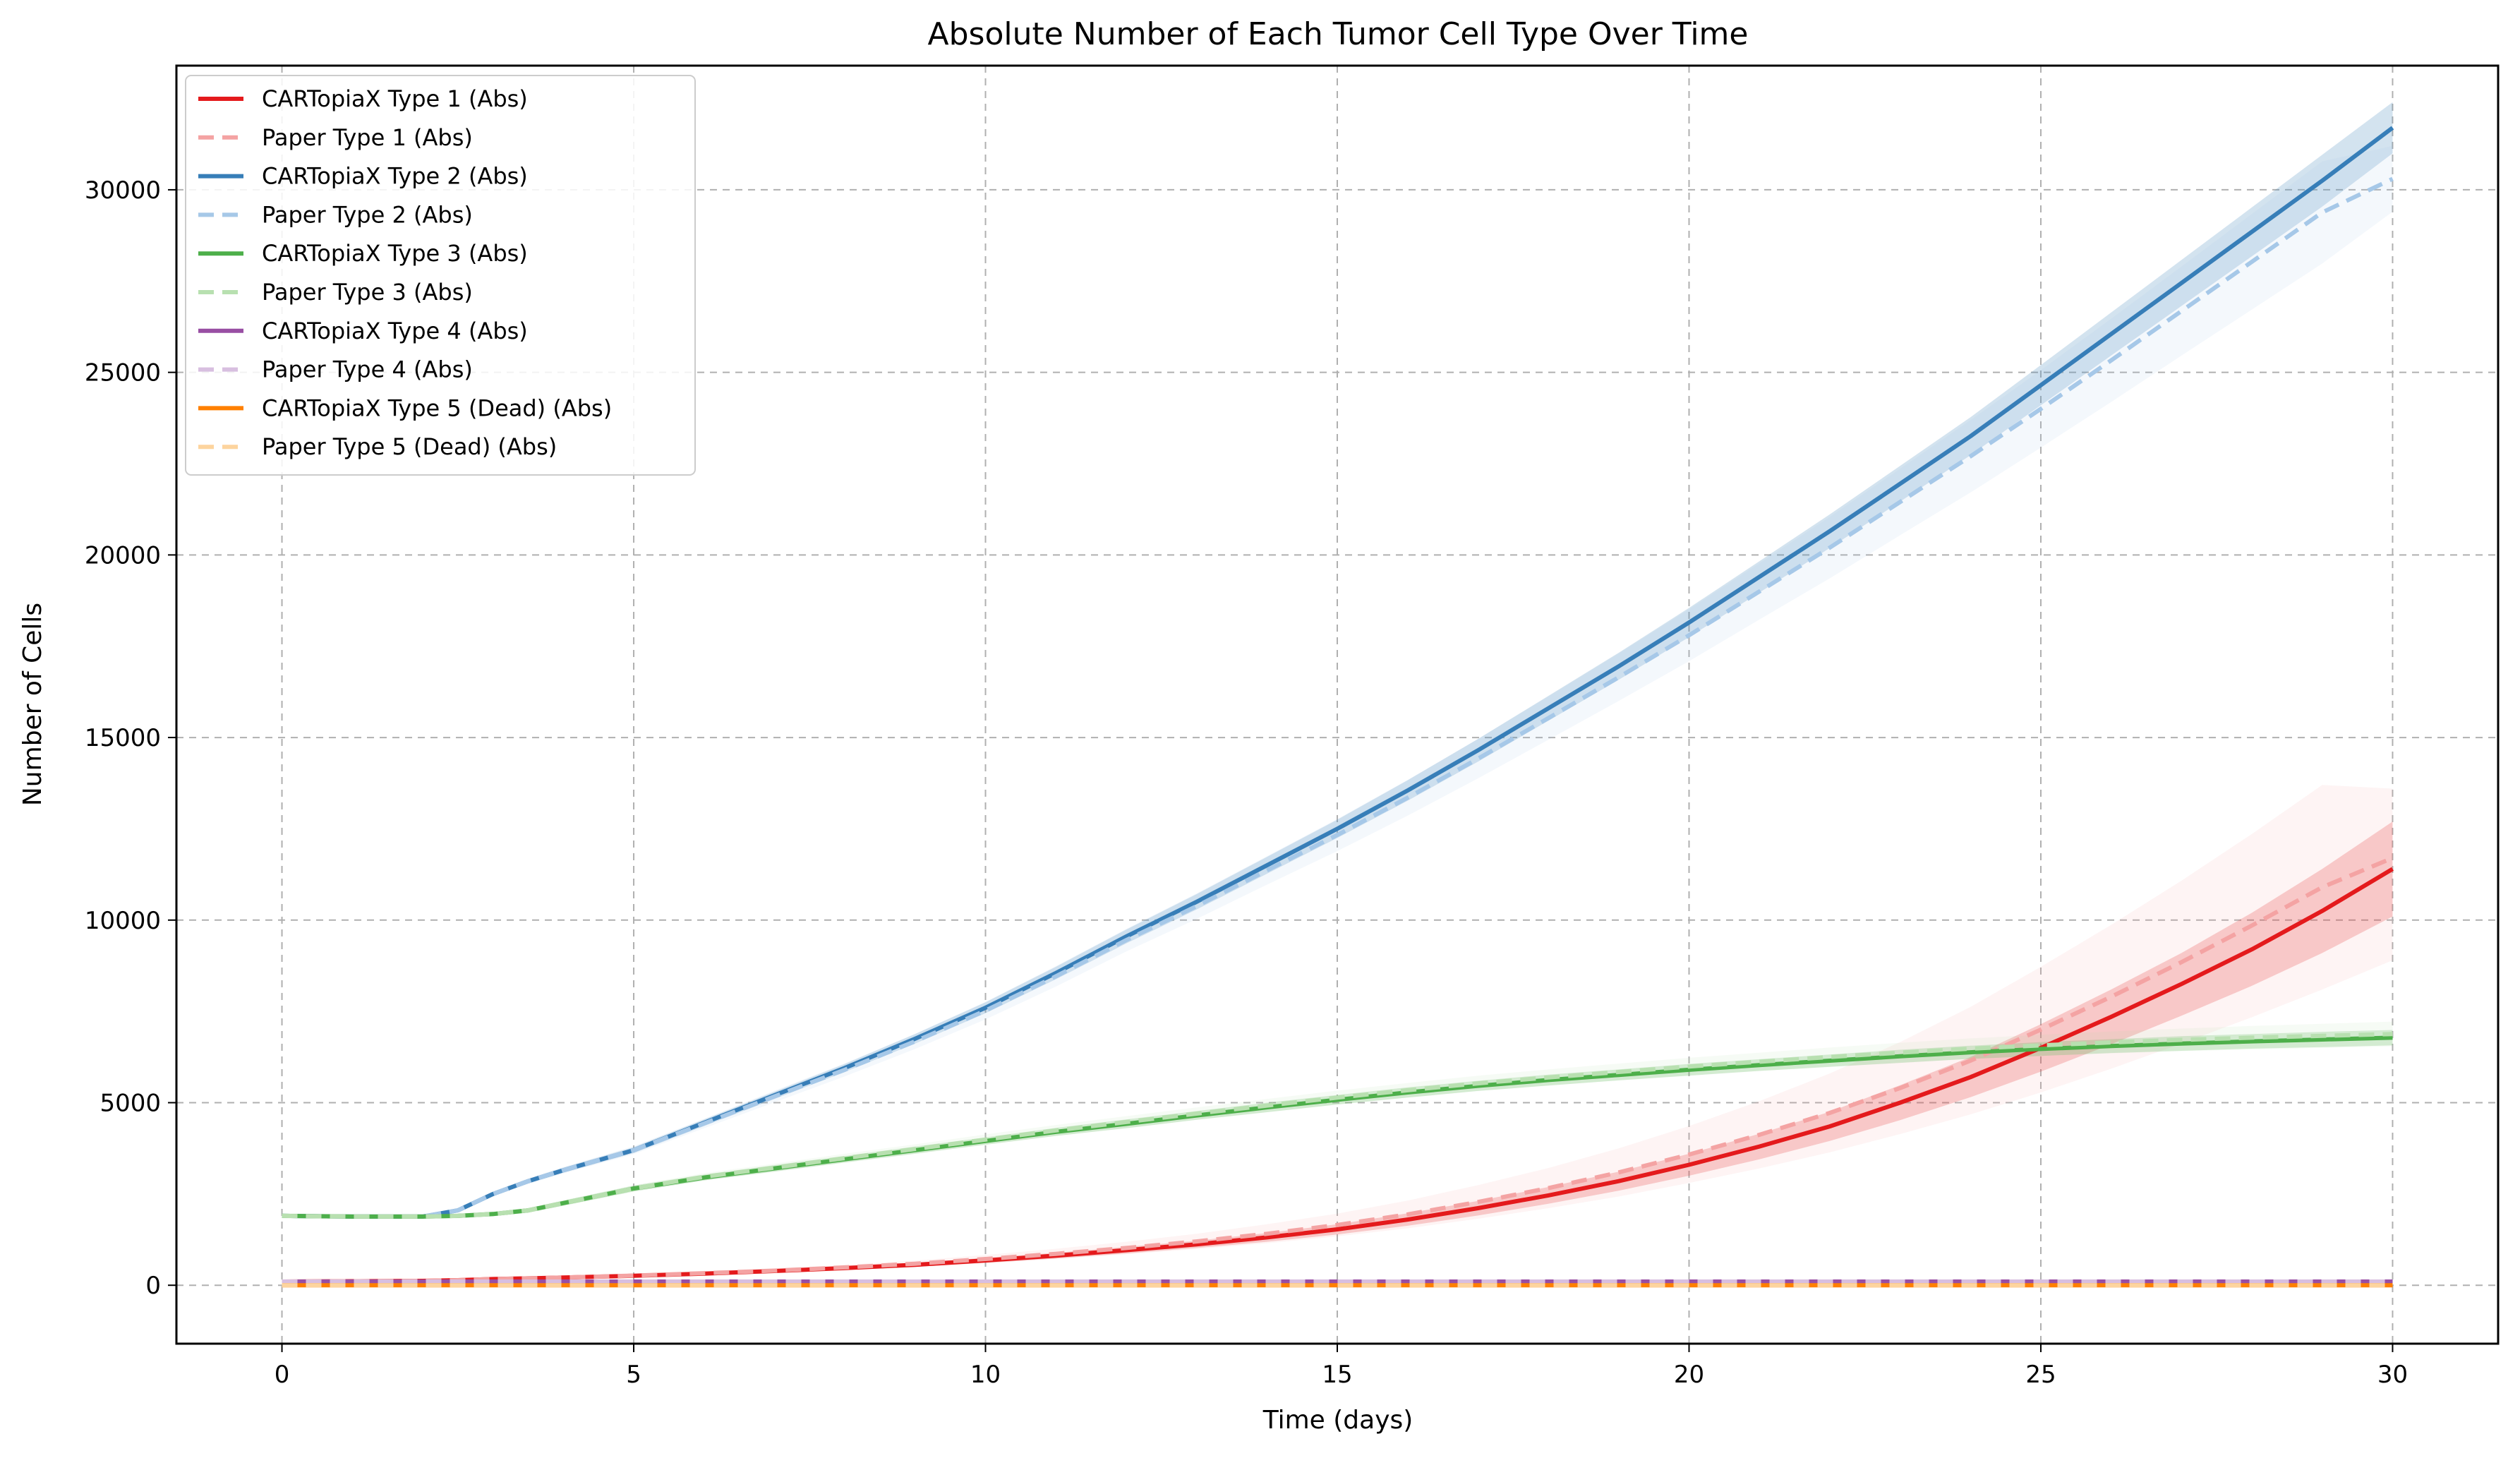  Describe the element at coordinates (633, 1375) in the screenshot. I see `x-tick-label: 5` at that location.